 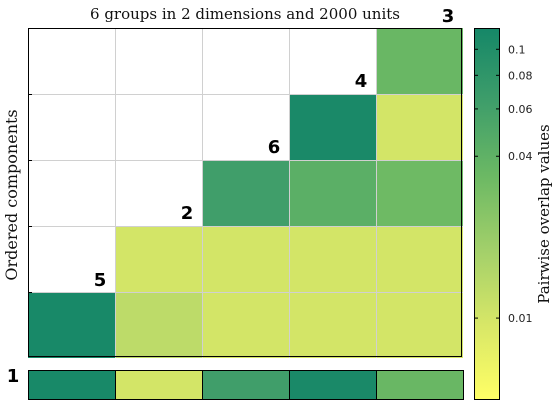 What do you see at coordinates (13, 376) in the screenshot?
I see `component-label: 1` at bounding box center [13, 376].